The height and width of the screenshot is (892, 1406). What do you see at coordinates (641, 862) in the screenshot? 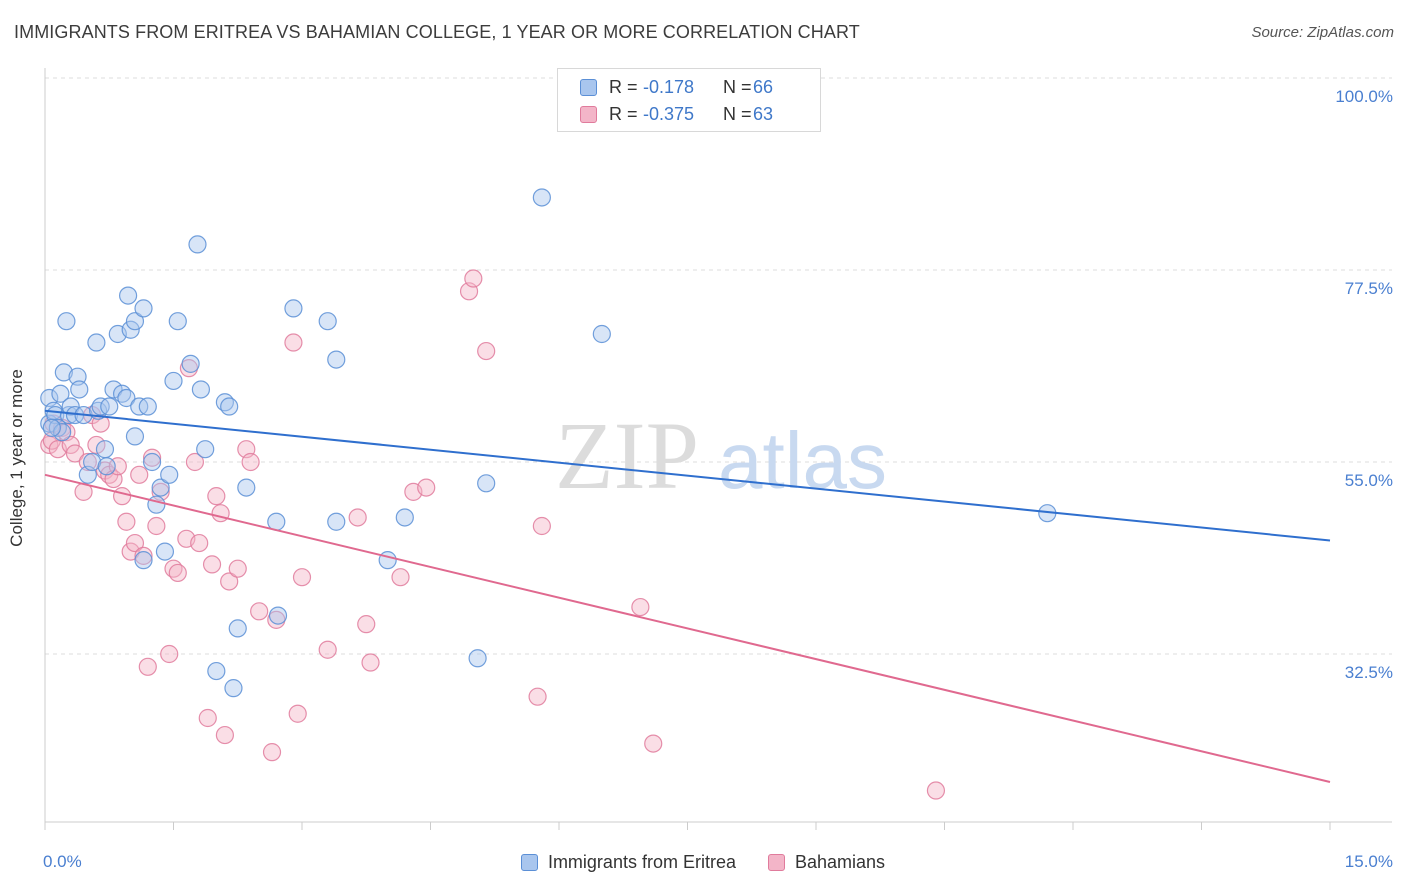
I see `legend-label-eritrea: Immigrants from Eritrea` at bounding box center [641, 862].